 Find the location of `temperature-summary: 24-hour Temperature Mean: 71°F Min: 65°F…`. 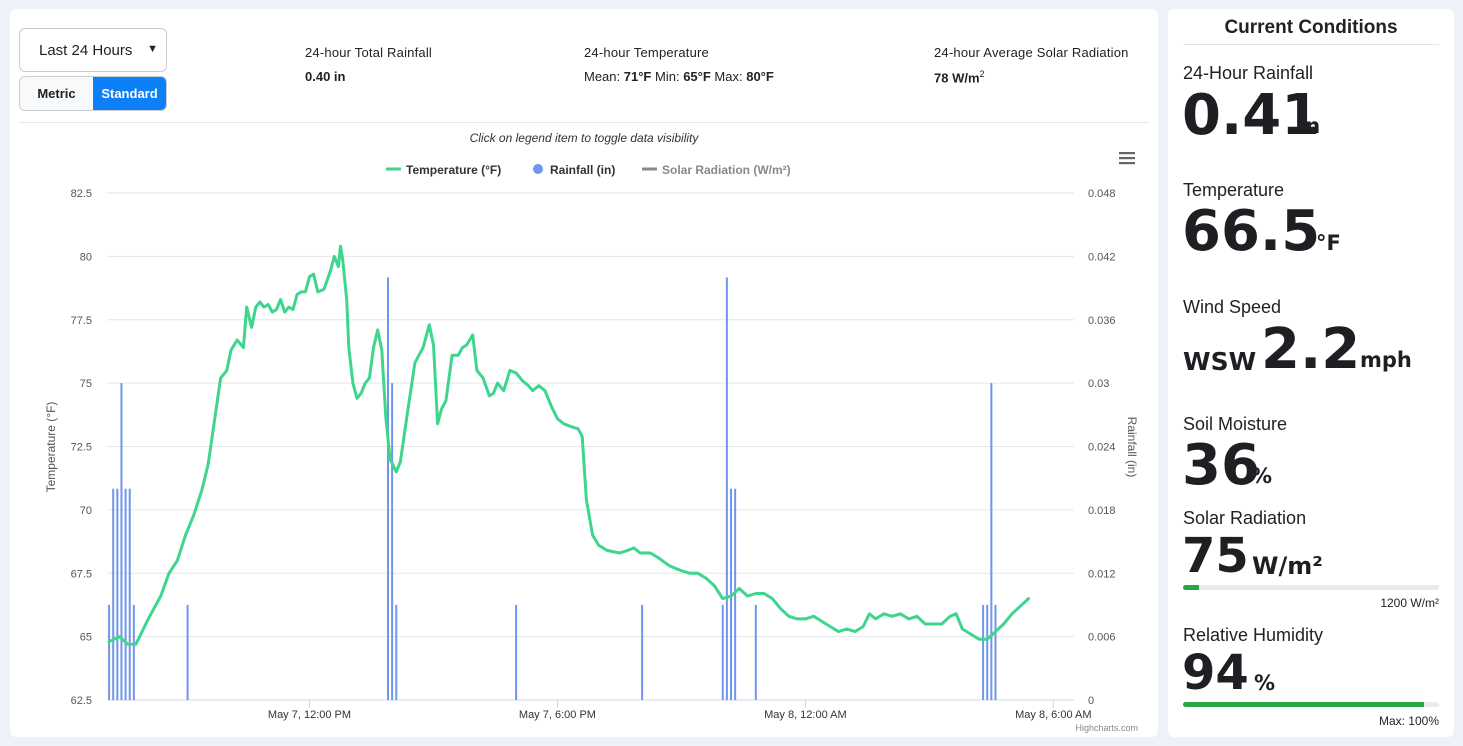

temperature-summary: 24-hour Temperature Mean: 71°F Min: 65°F… is located at coordinates (679, 64).